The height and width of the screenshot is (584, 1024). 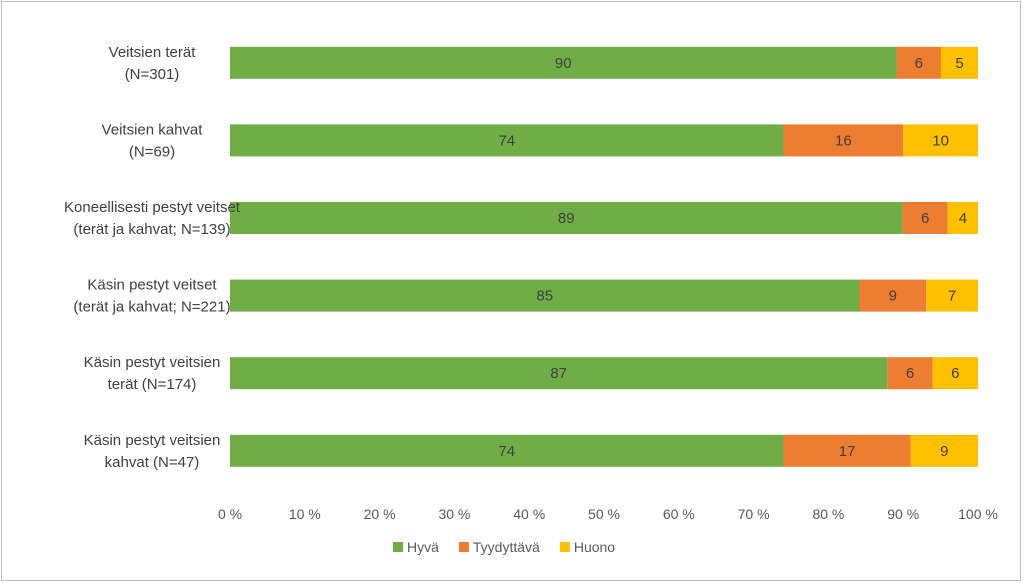 I want to click on category-label: (terät ja kahvat; N=221), so click(x=151, y=307).